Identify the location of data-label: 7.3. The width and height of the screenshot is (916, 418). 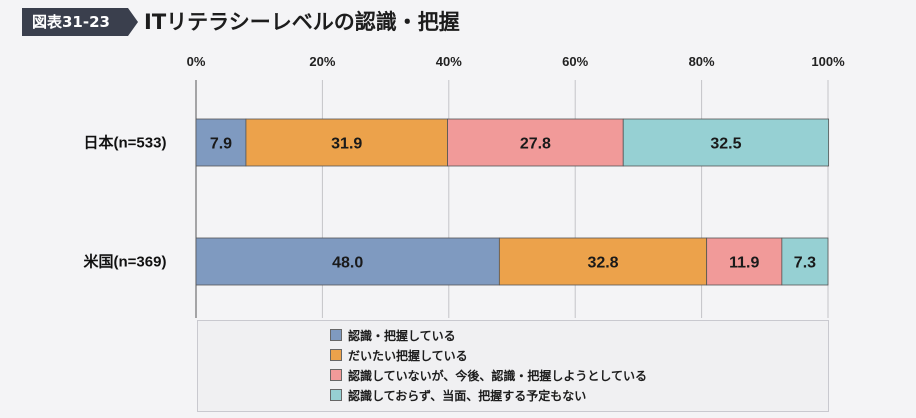
(805, 263).